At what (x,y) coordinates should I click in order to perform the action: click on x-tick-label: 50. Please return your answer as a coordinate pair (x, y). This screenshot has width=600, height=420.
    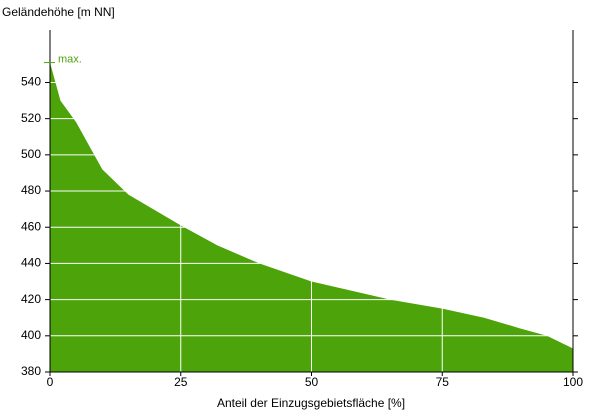
    Looking at the image, I should click on (312, 382).